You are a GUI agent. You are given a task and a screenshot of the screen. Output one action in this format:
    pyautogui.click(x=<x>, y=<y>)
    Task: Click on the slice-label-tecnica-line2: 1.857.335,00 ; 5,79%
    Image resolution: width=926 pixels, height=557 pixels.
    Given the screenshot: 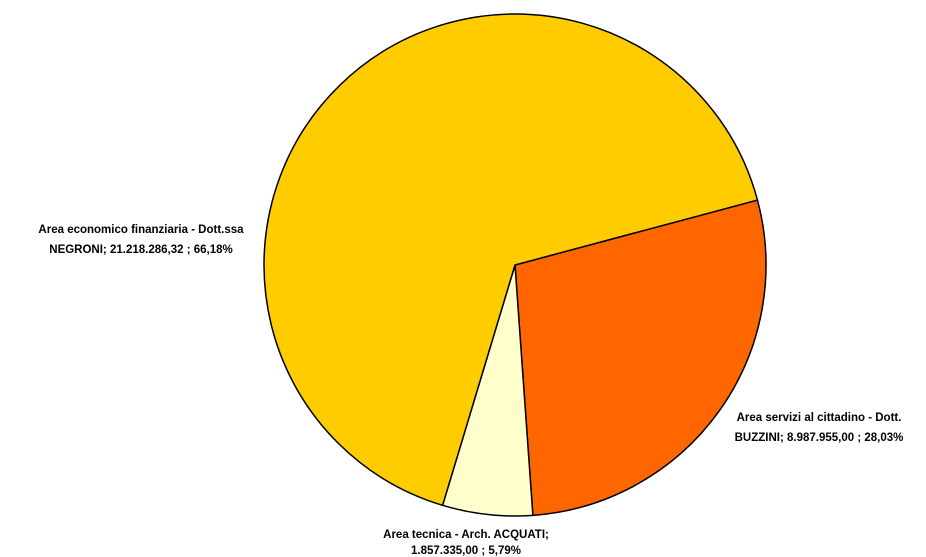 What is the action you would take?
    pyautogui.click(x=466, y=551)
    